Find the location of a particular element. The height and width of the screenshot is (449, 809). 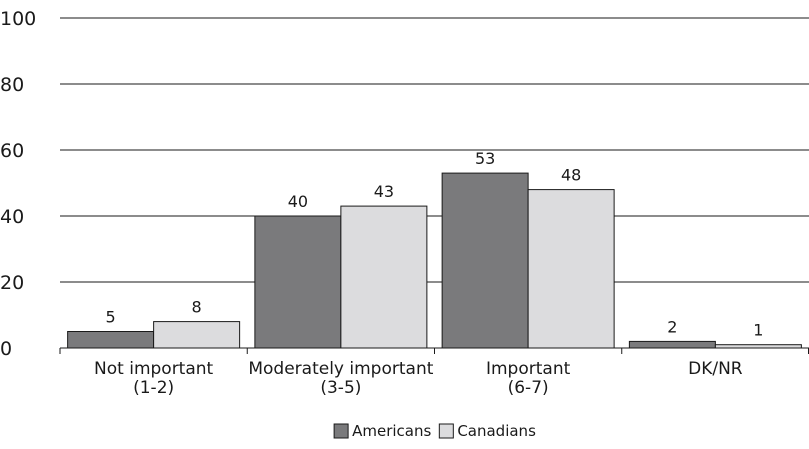

legend-item-canadians: Canadians is located at coordinates (487, 431).